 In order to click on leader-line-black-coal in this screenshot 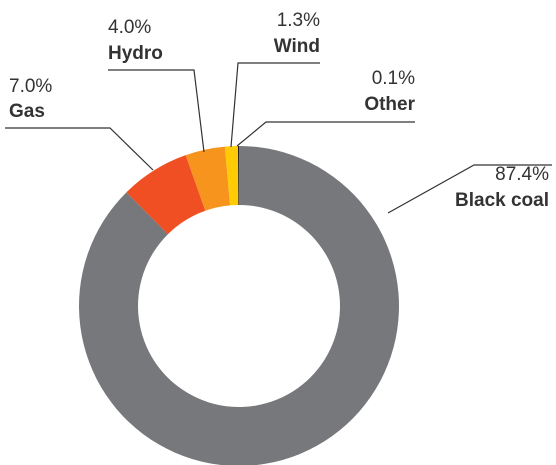, I will do `click(469, 189)`.